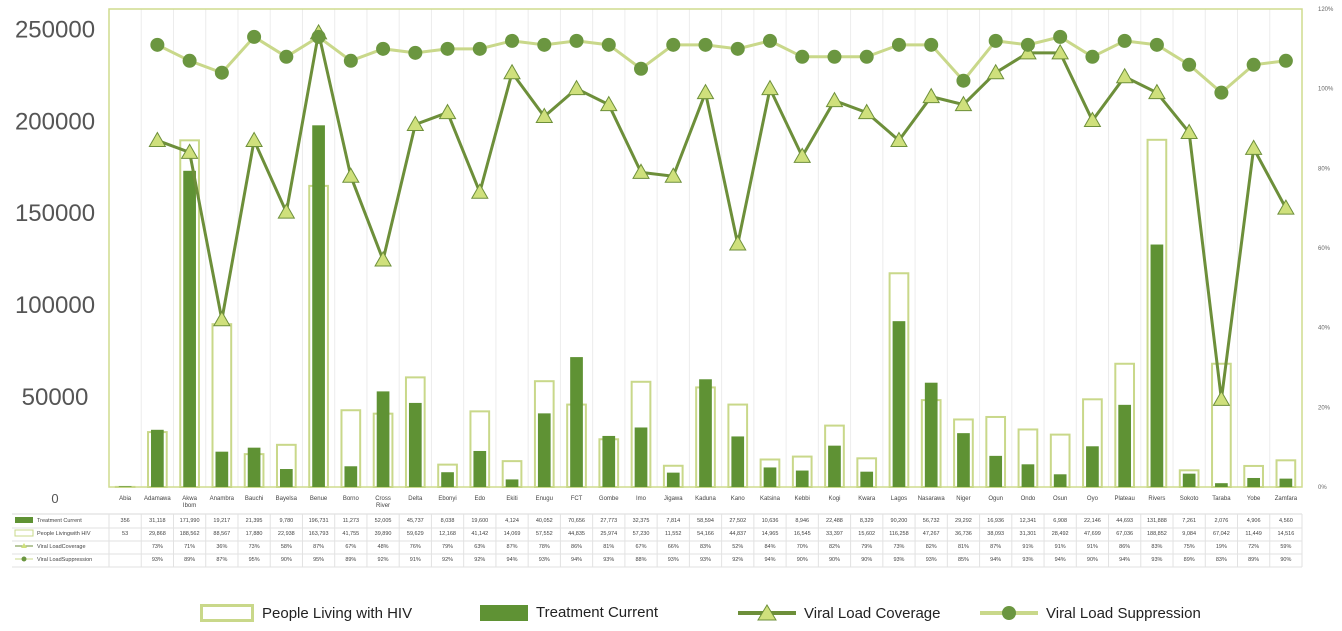 The width and height of the screenshot is (1342, 631). I want to click on table-cell: 44,693, so click(1124, 521).